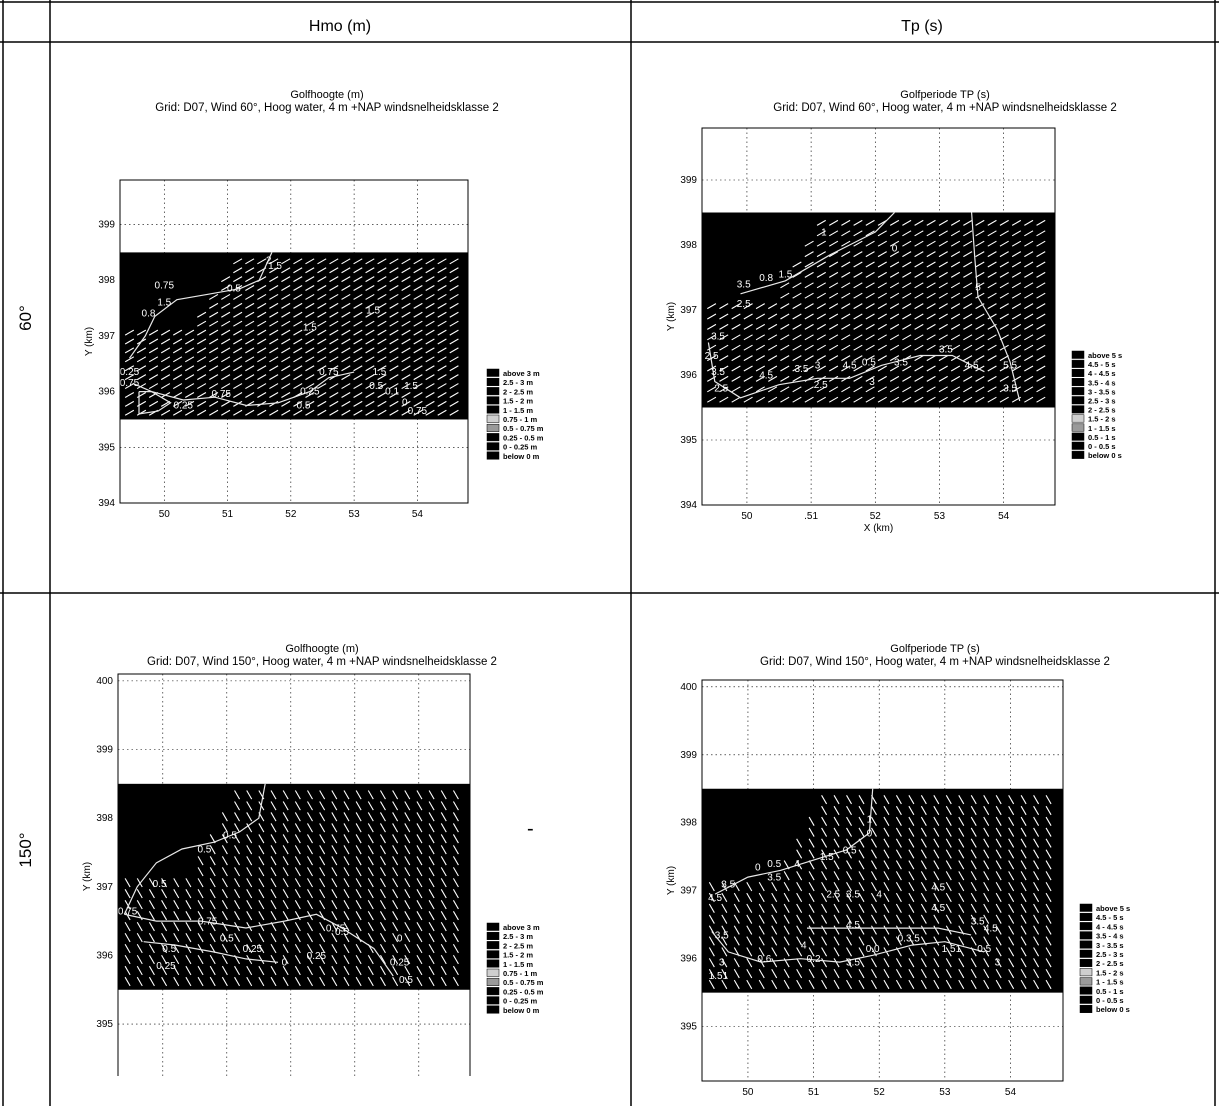  What do you see at coordinates (688, 245) in the screenshot?
I see `y-tick-label: 398` at bounding box center [688, 245].